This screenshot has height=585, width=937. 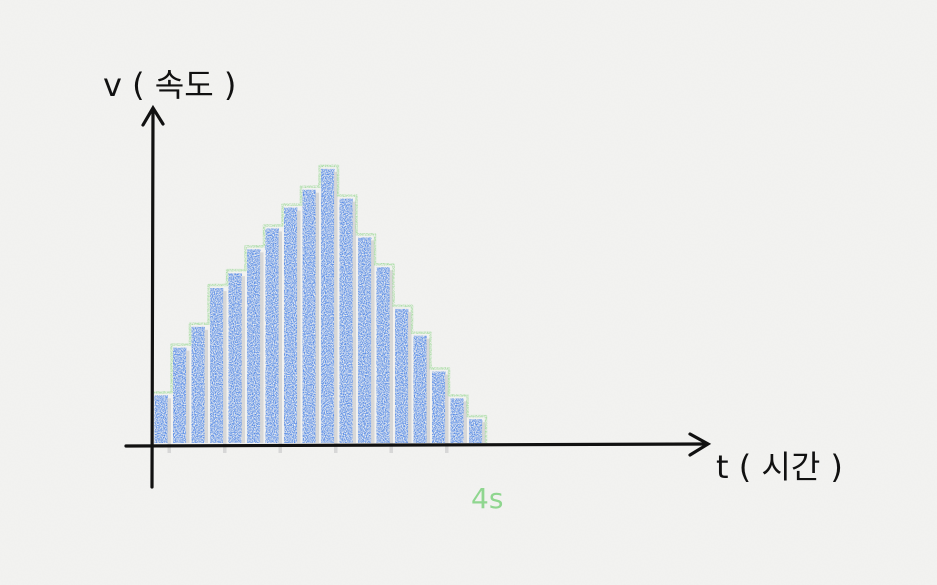 I want to click on x-axis-arrow, so click(x=700, y=444).